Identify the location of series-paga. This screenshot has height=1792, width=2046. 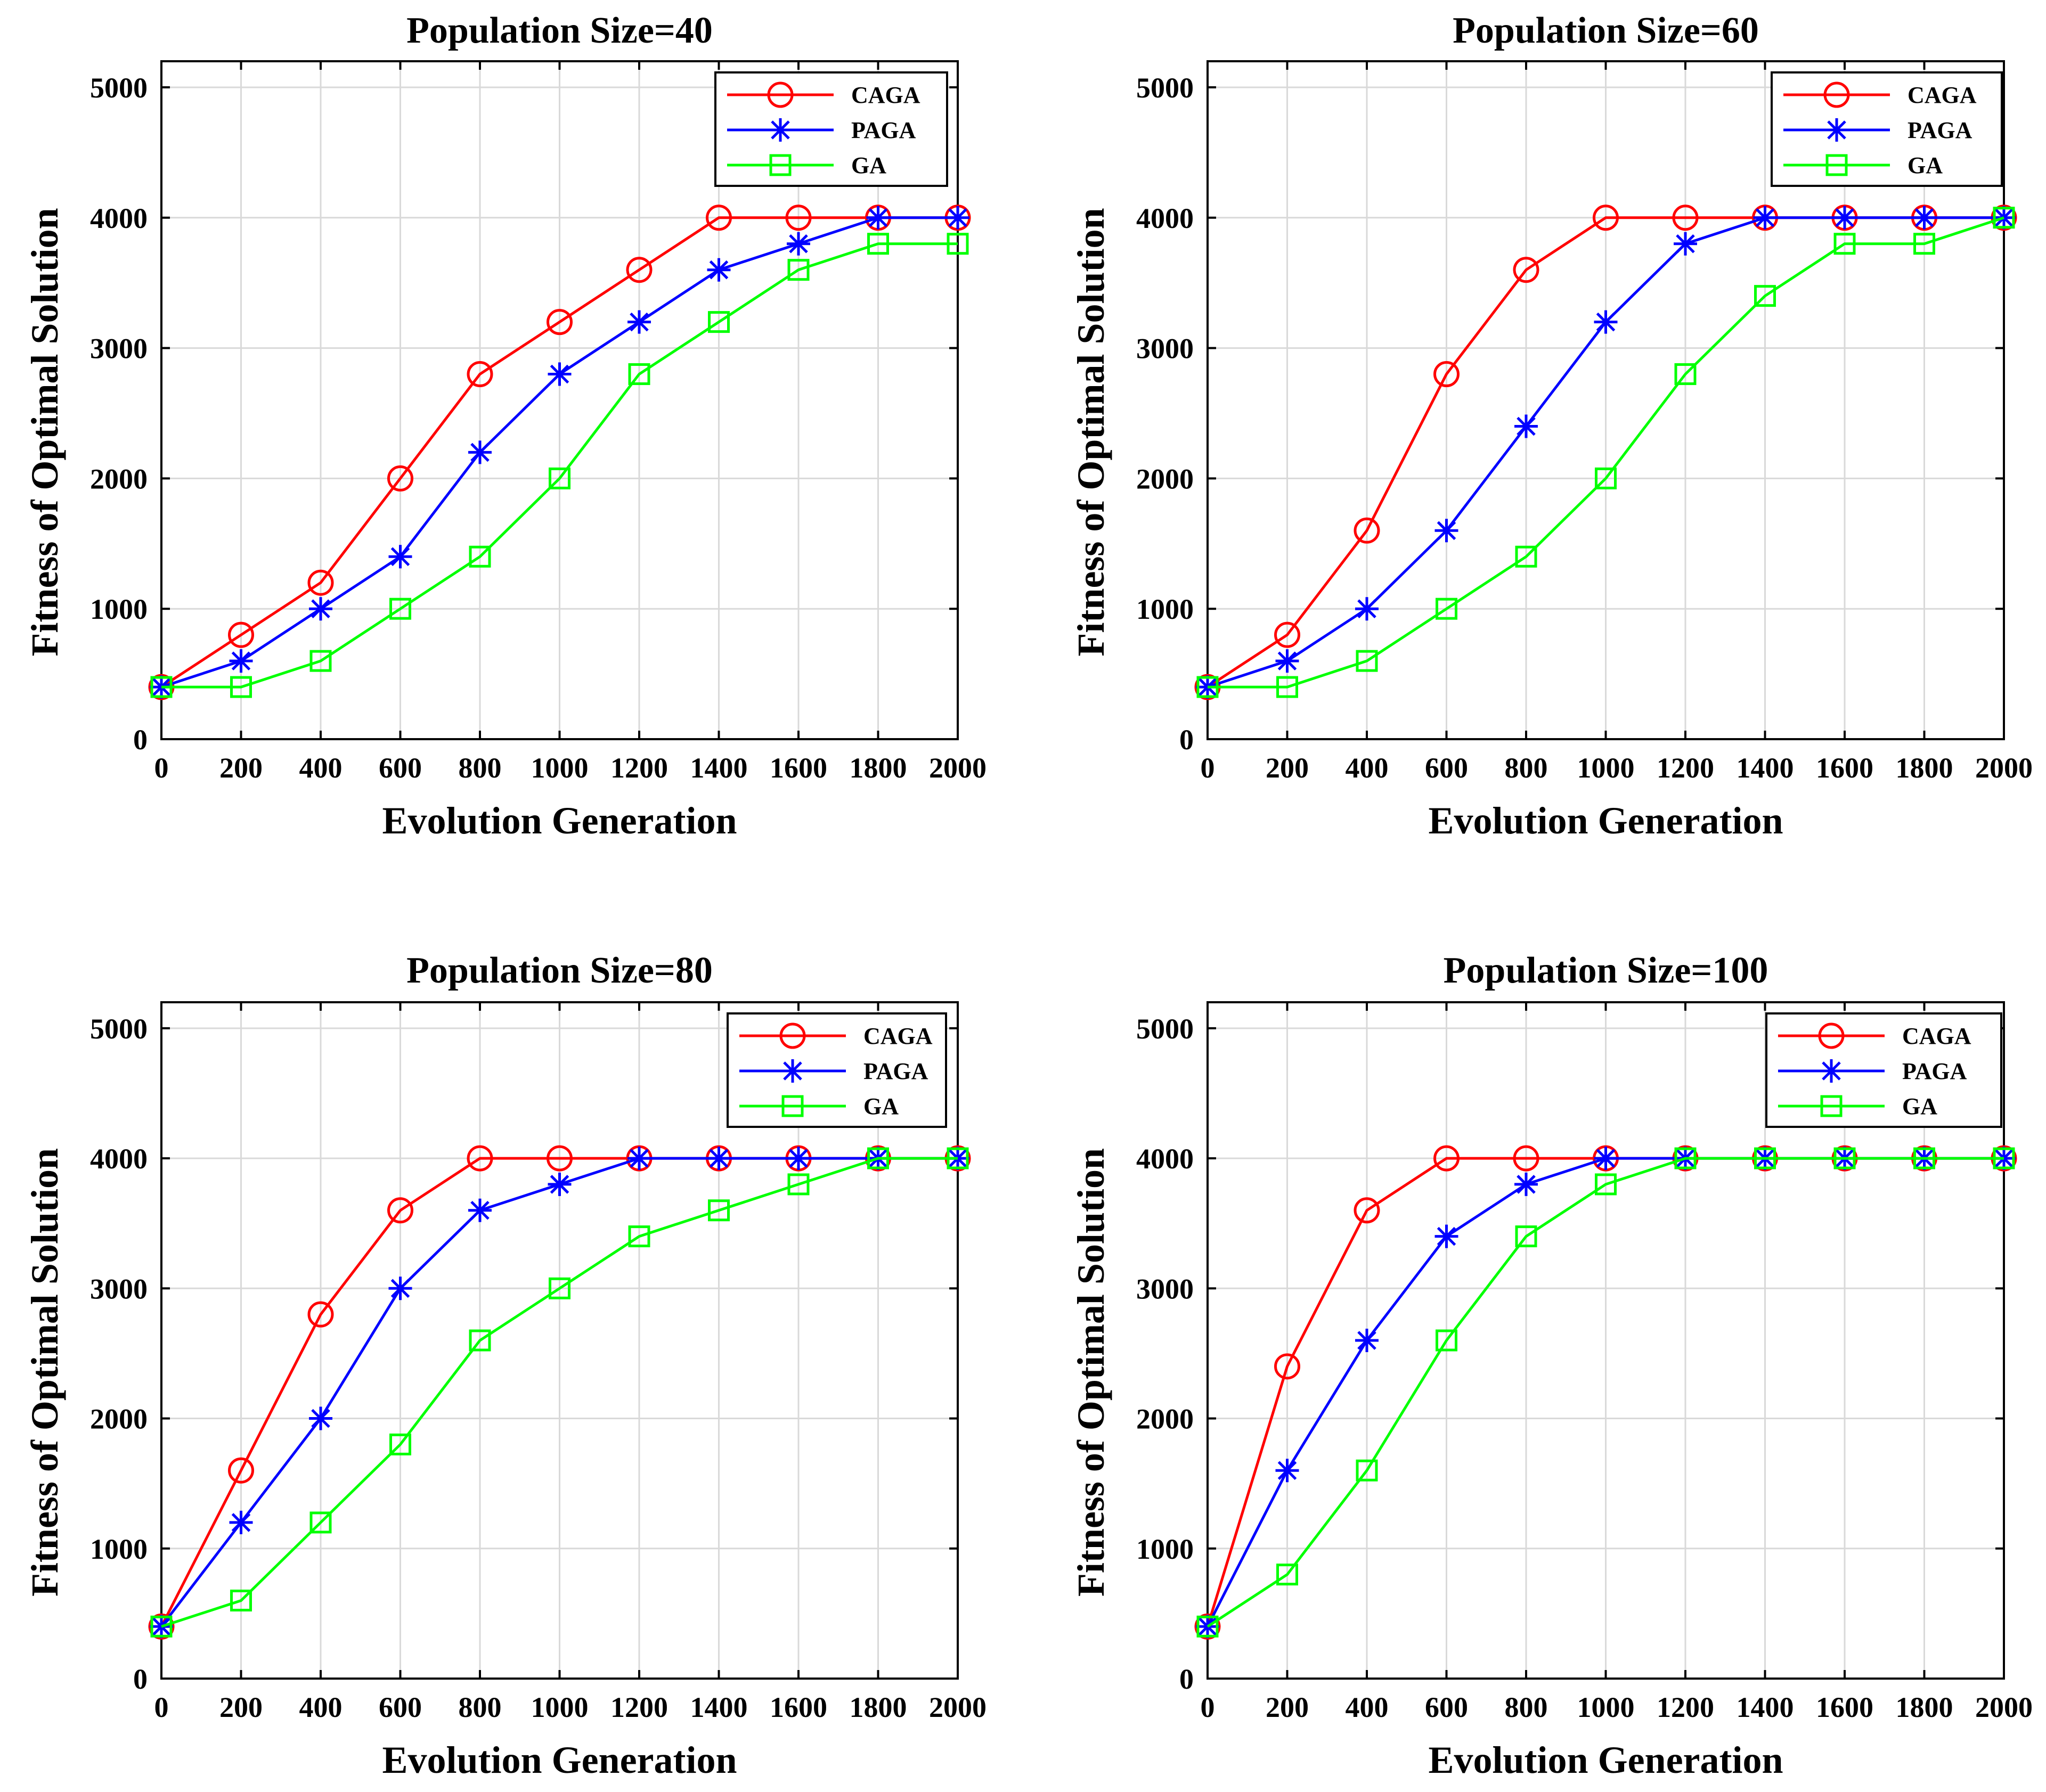
(1606, 452).